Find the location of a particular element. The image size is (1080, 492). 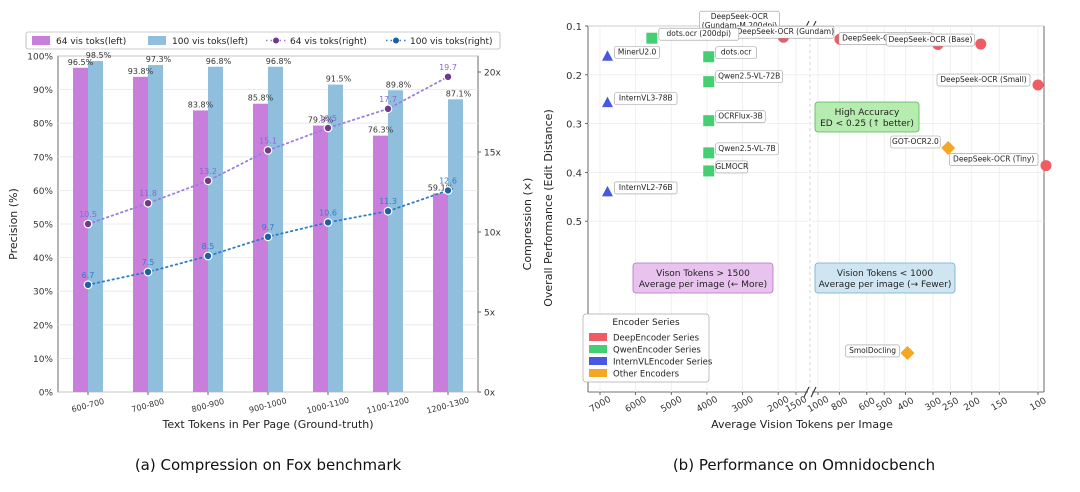

right-legend-frame is located at coordinates (646, 348).